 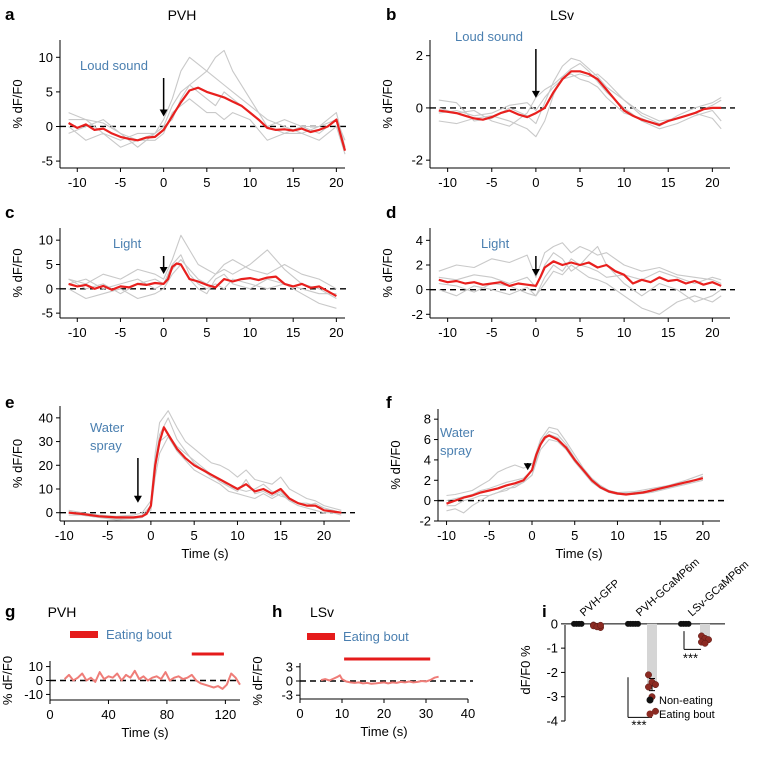 What do you see at coordinates (417, 314) in the screenshot?
I see `y-tick-label: -2` at bounding box center [417, 314].